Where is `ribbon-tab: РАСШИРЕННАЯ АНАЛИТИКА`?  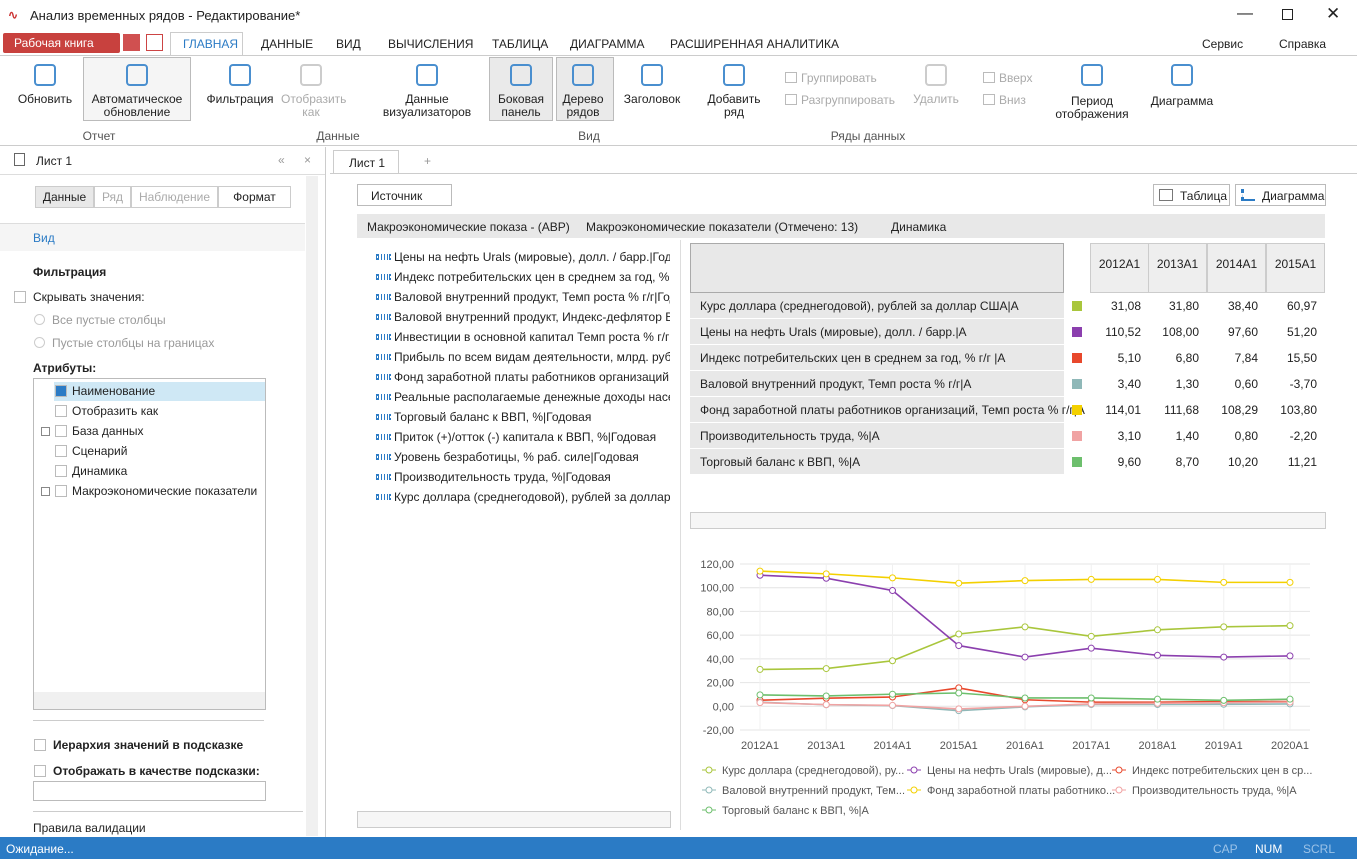 ribbon-tab: РАСШИРЕННАЯ АНАЛИТИКА is located at coordinates (754, 44).